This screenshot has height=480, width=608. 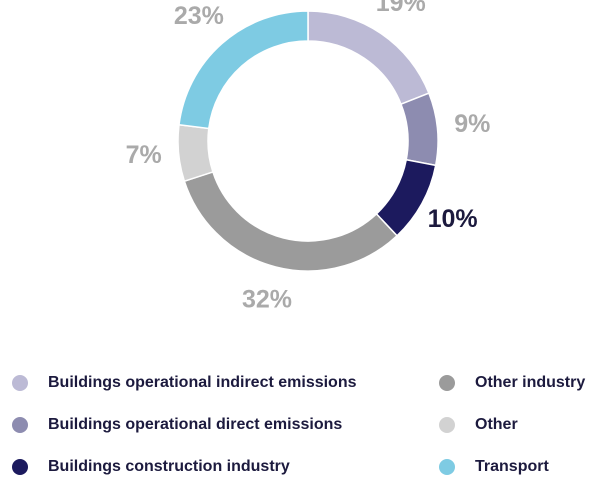 I want to click on data-label: 23%, so click(x=199, y=16).